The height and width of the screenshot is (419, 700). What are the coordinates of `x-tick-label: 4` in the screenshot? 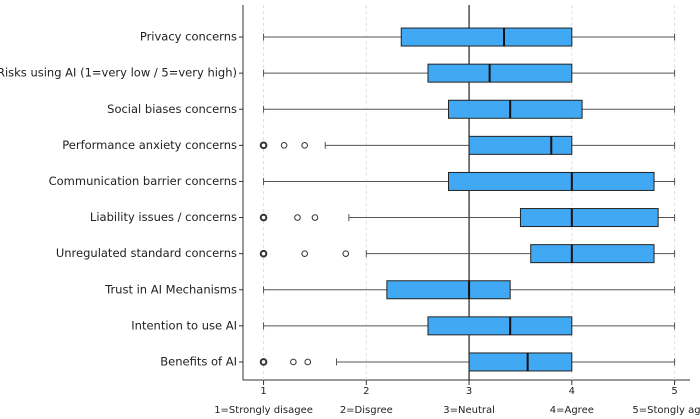 It's located at (572, 391).